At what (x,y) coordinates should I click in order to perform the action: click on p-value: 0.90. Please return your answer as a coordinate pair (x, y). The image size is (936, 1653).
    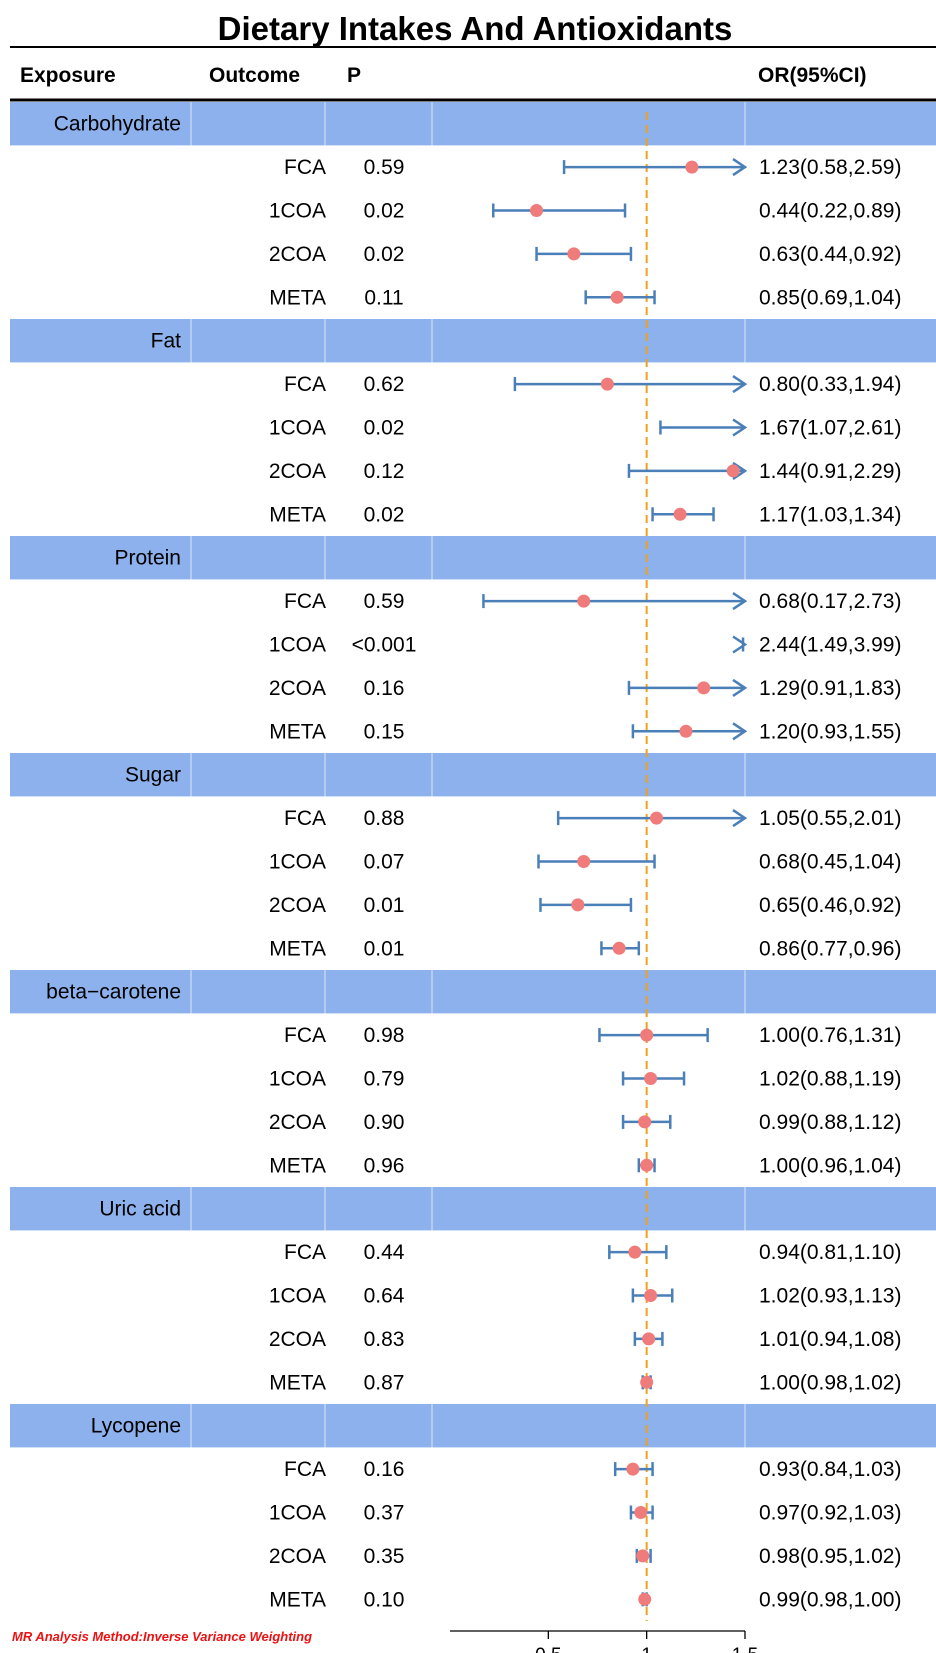
    Looking at the image, I should click on (384, 1122).